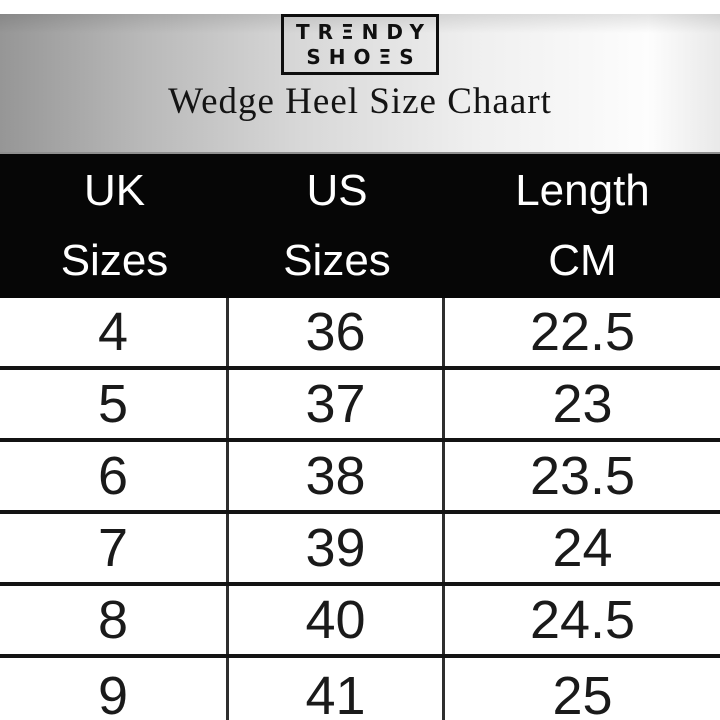 The height and width of the screenshot is (720, 720). What do you see at coordinates (364, 56) in the screenshot?
I see `brand-logo-line2: SHOΞS` at bounding box center [364, 56].